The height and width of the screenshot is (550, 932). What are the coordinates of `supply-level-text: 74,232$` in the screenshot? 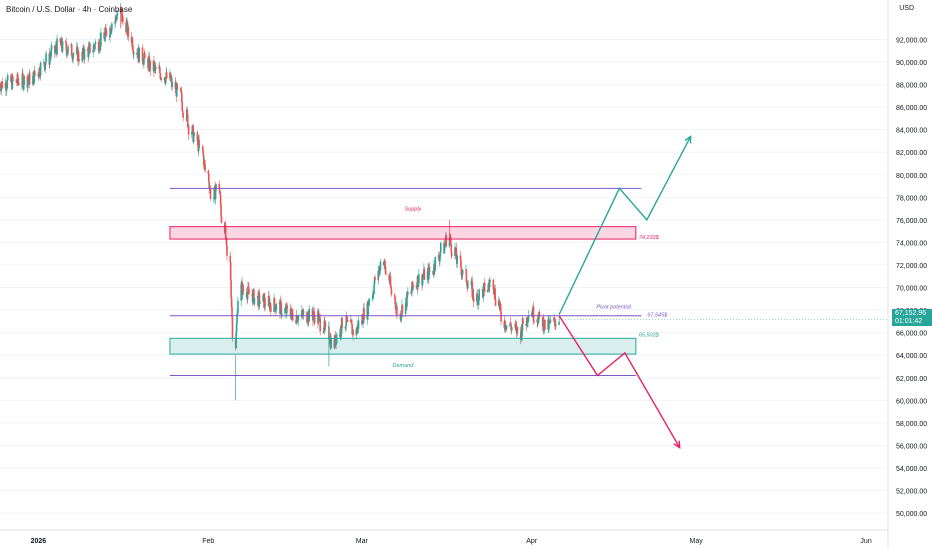 It's located at (649, 238).